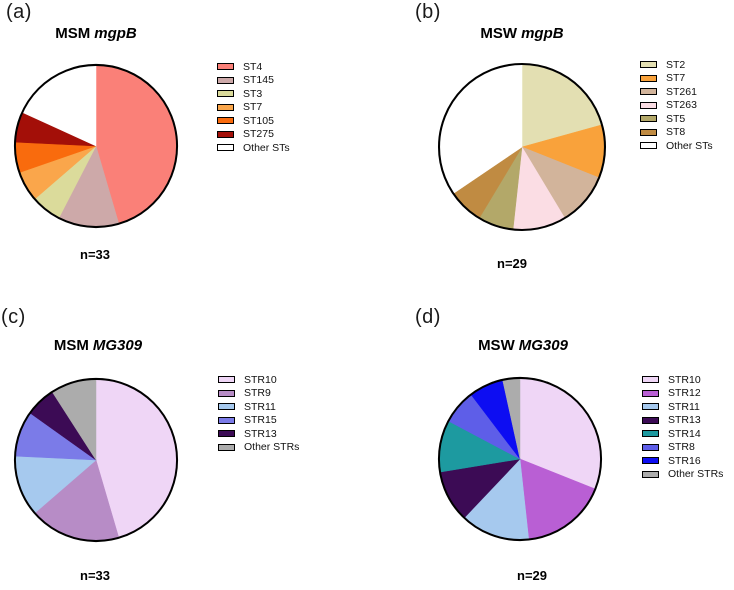 The width and height of the screenshot is (734, 590). I want to click on legend-label: ST3, so click(253, 93).